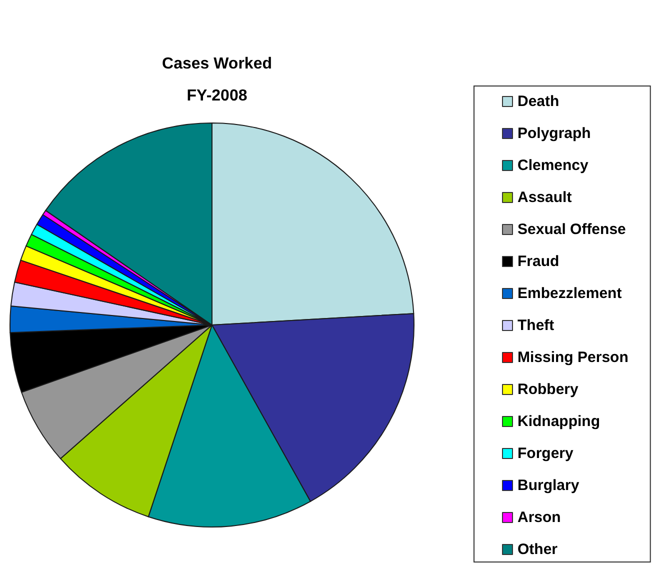  What do you see at coordinates (217, 96) in the screenshot?
I see `chart-subtitle: FY-2008` at bounding box center [217, 96].